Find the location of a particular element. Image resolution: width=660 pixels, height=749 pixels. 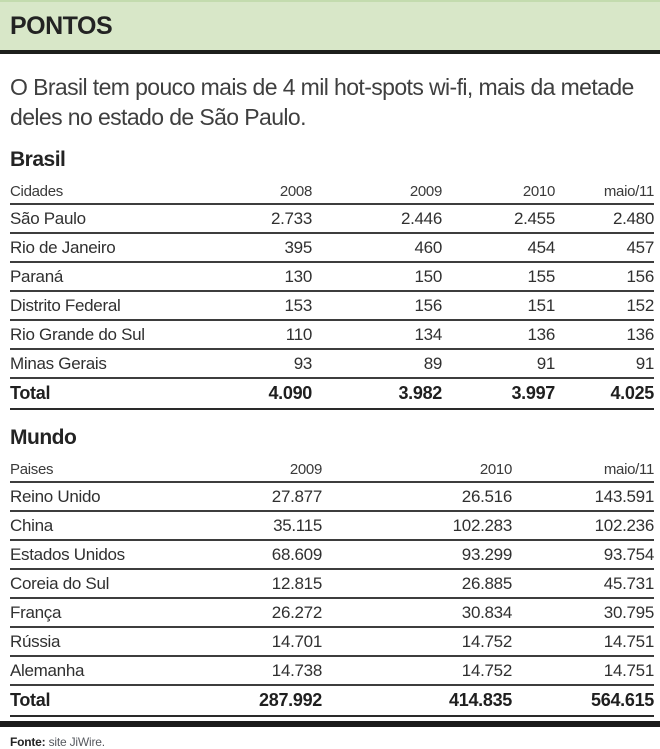

table-cell: 414.835 is located at coordinates (417, 701).